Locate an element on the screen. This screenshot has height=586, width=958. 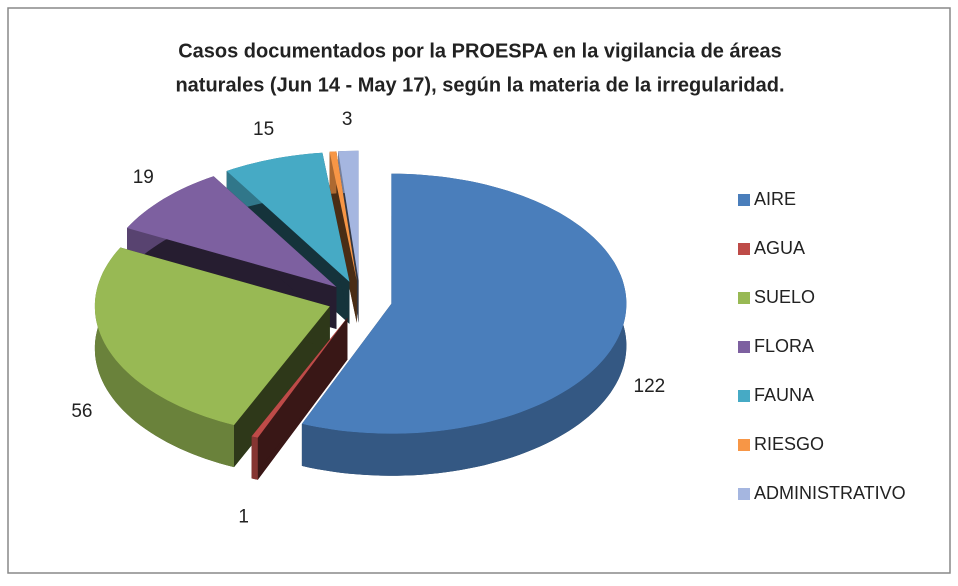
data-label: 19 is located at coordinates (143, 177).